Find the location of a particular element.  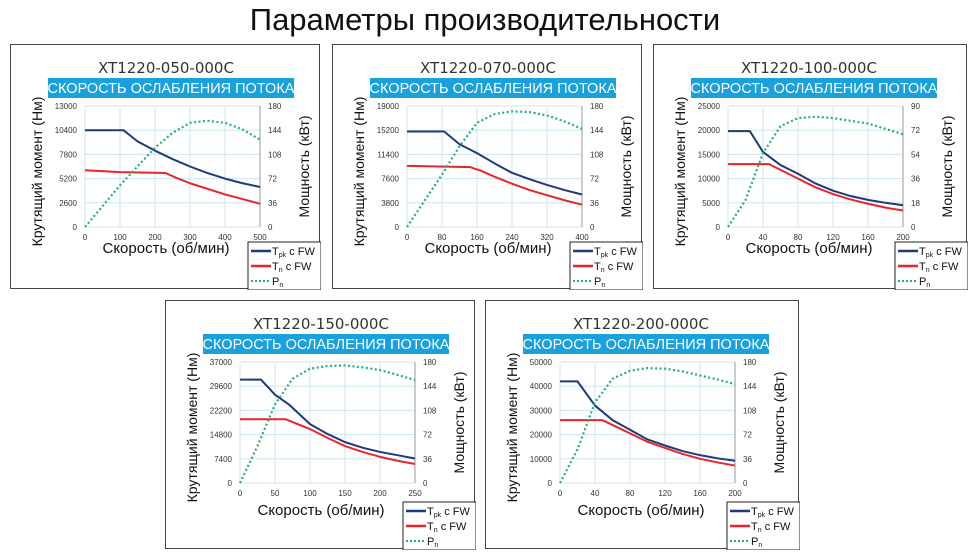

y-tick-label: 10000 is located at coordinates (541, 459).